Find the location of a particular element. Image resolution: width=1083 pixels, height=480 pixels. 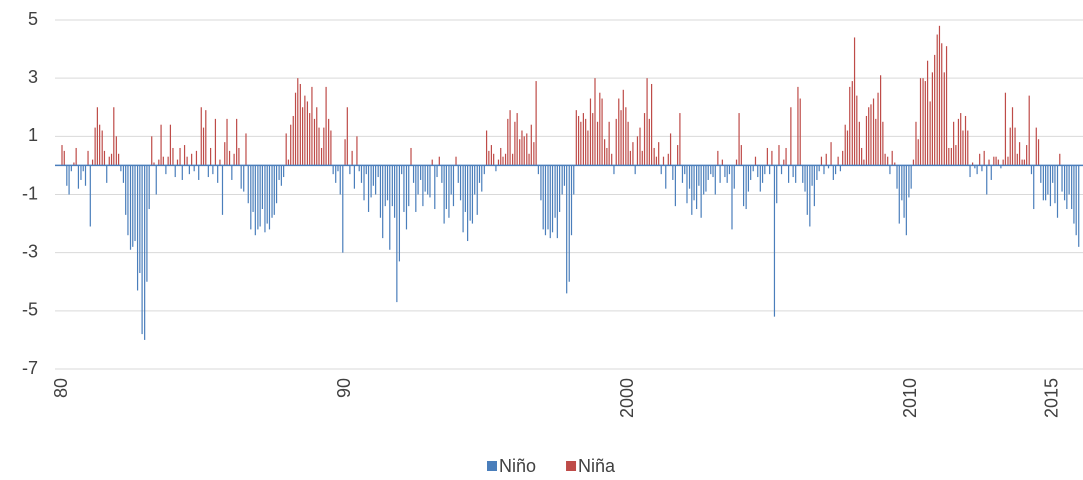

x-tick-label: 80 is located at coordinates (61, 388).